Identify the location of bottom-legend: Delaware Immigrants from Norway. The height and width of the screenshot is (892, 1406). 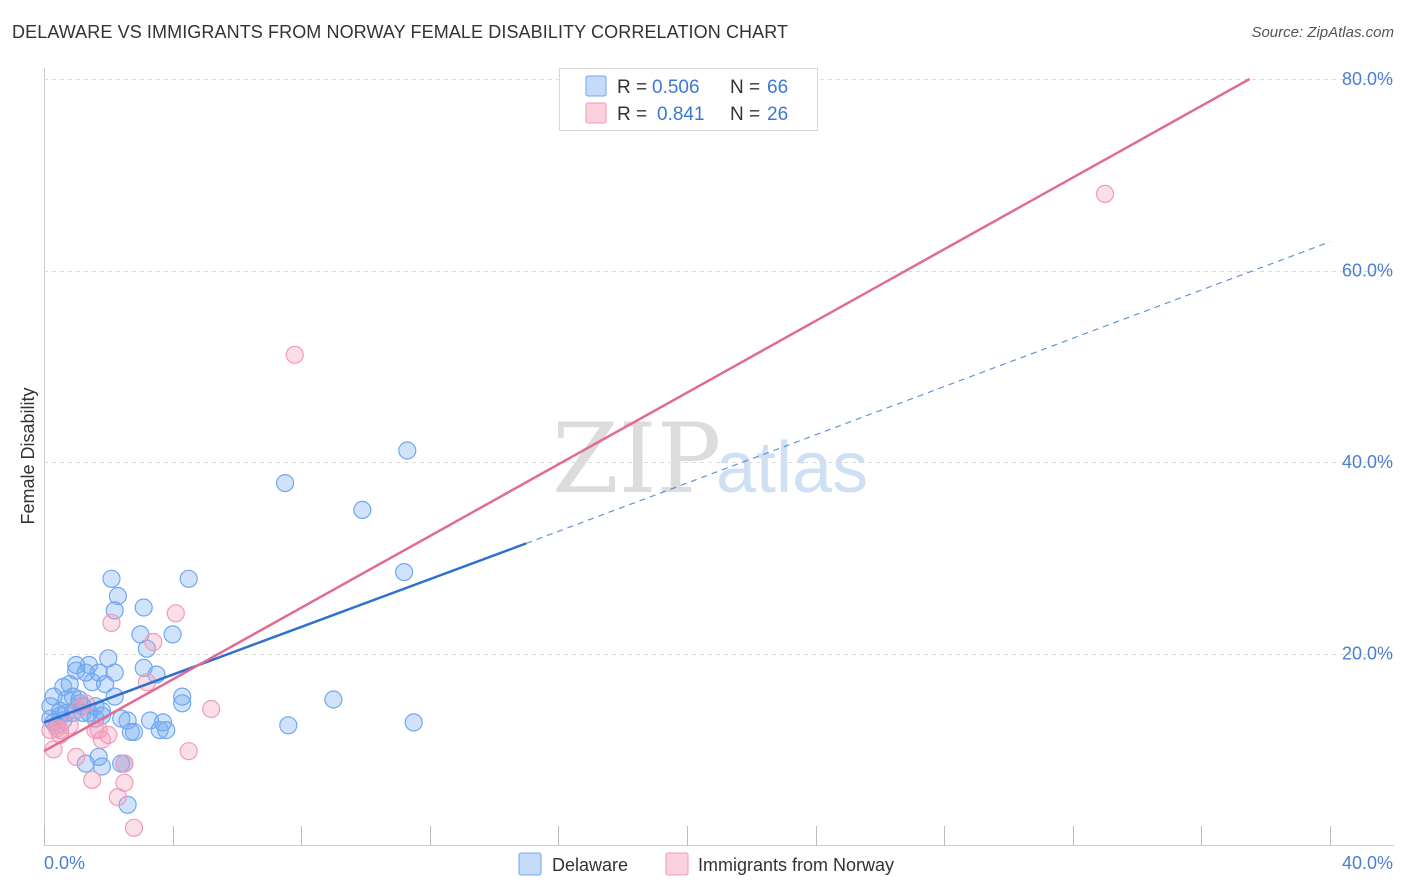
(706, 864).